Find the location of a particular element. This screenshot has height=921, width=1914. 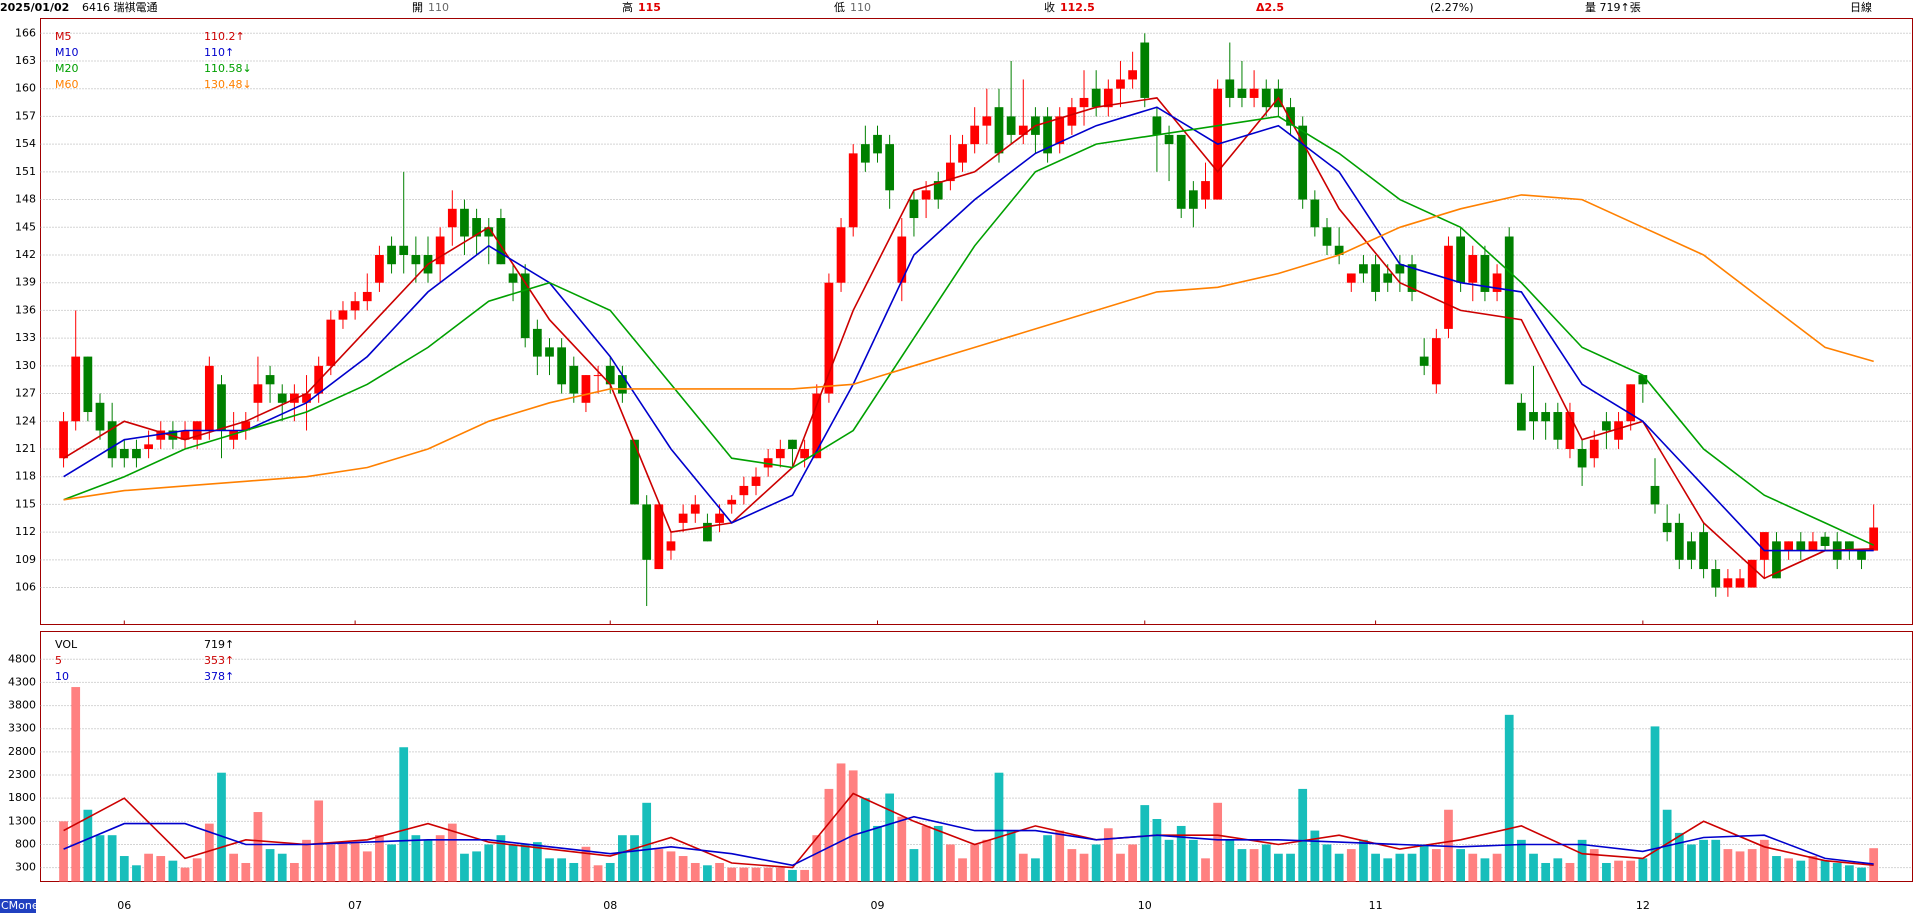

y-tick-label: 133 is located at coordinates (25, 337).